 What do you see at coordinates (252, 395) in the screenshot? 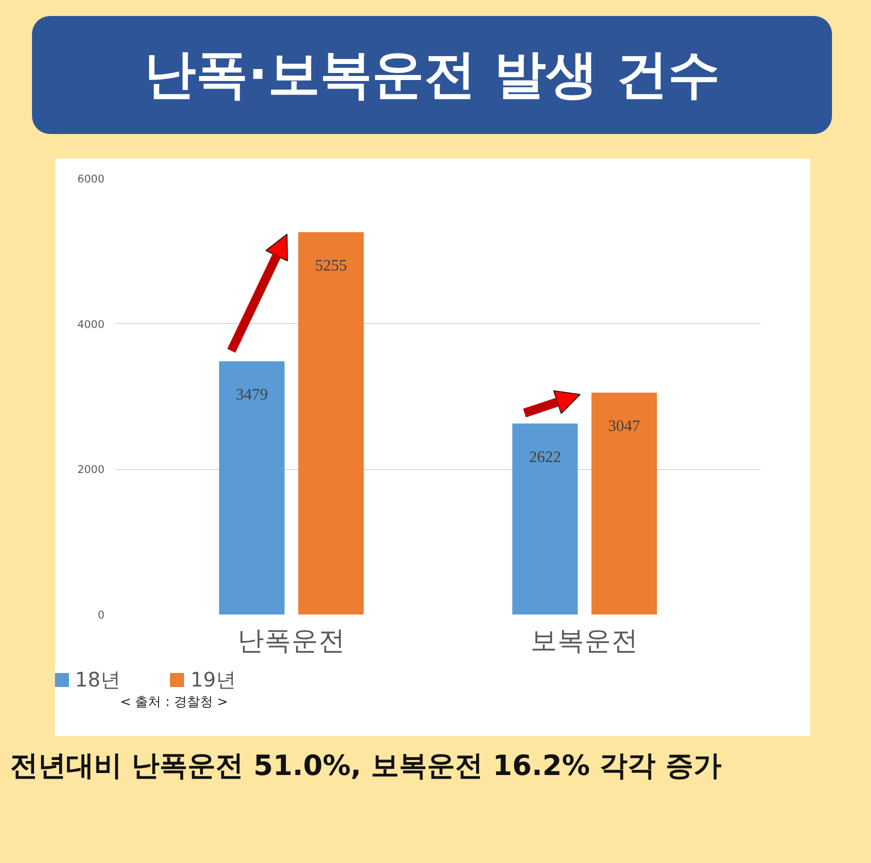
I see `data-label: 3479` at bounding box center [252, 395].